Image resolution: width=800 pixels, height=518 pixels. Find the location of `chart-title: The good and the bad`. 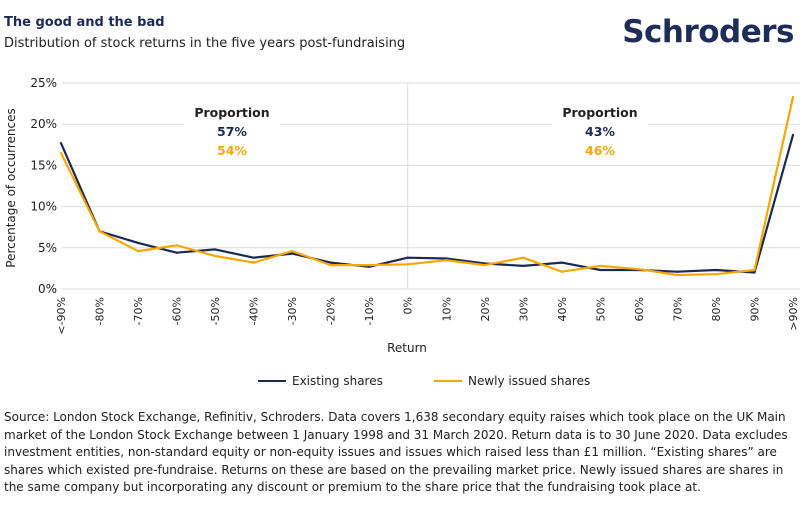

chart-title: The good and the bad is located at coordinates (84, 22).